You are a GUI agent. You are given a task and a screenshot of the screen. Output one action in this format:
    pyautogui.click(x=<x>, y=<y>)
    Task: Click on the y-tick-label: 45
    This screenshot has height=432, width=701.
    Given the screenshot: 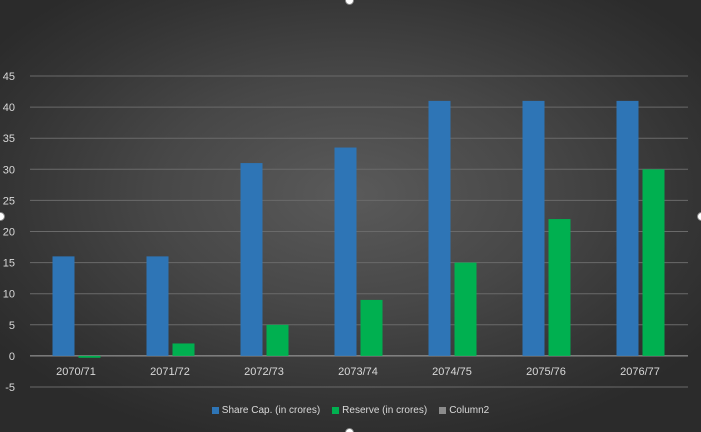 What is the action you would take?
    pyautogui.click(x=9, y=77)
    